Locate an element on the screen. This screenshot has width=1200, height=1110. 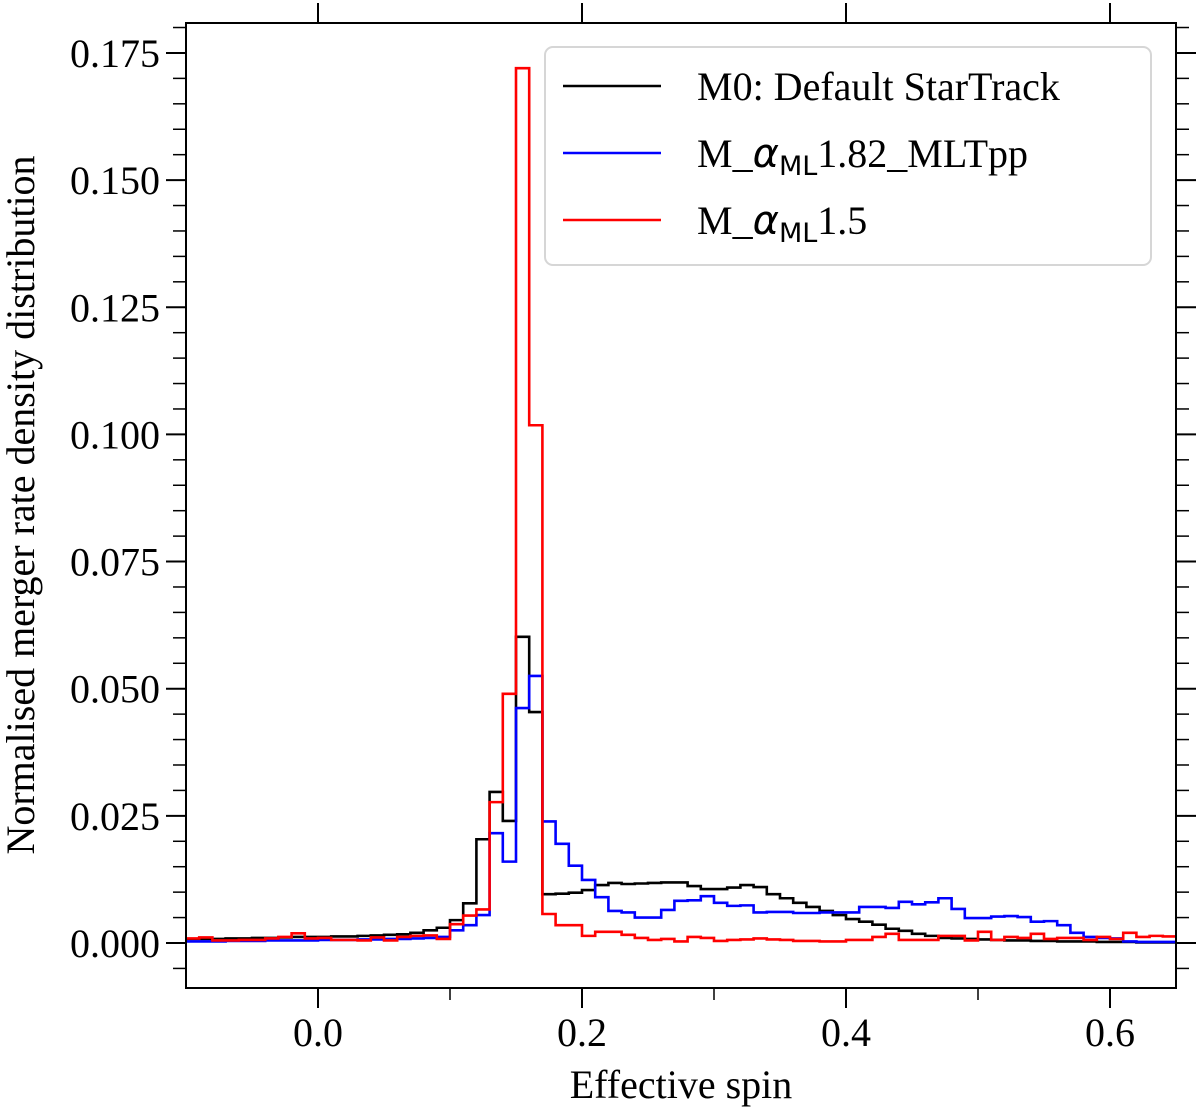
x-tick-label: 0.0 is located at coordinates (318, 1032).